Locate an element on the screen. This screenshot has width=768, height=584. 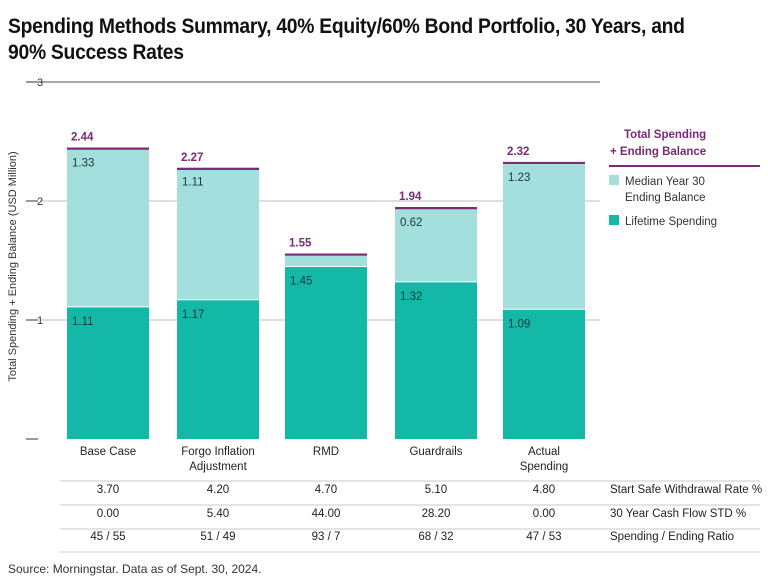
median-value-label: 1.11 is located at coordinates (193, 183).